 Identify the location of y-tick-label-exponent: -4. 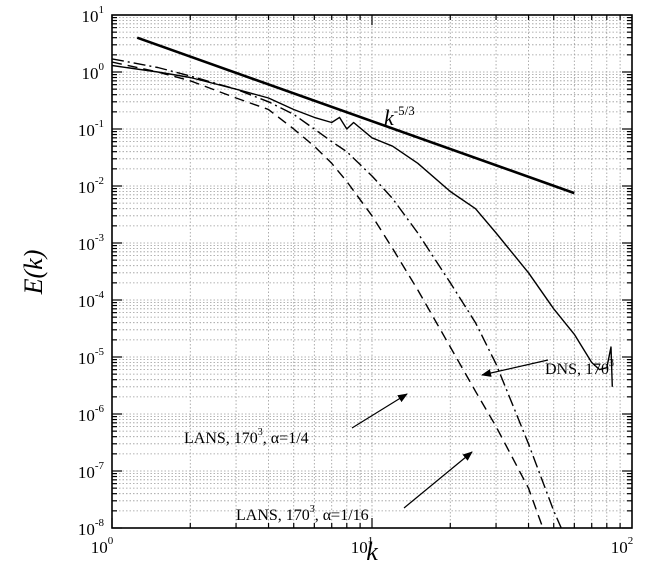
(100, 295).